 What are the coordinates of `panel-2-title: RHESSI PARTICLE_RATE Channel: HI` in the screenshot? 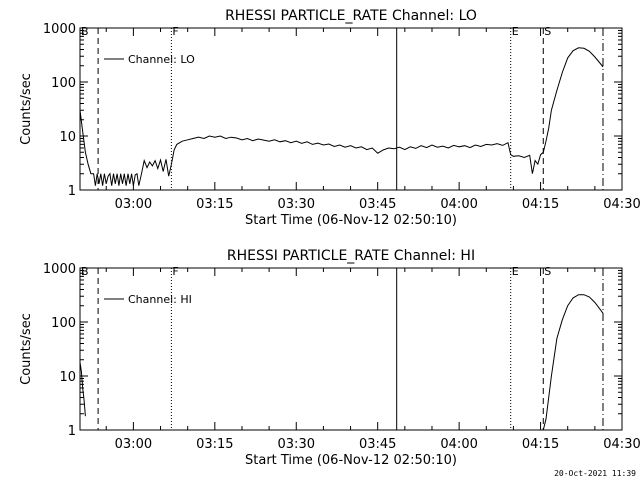 It's located at (351, 256).